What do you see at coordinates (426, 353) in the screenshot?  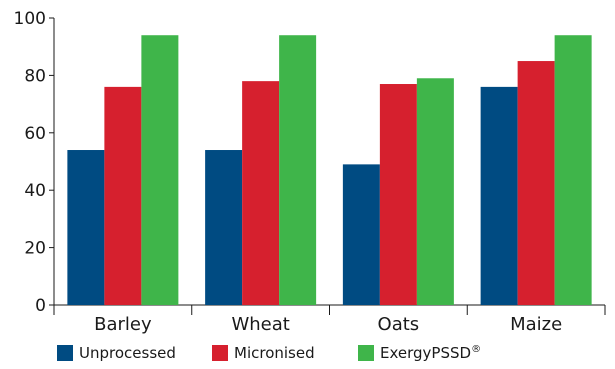 I see `legend-label-exergypssd: ExergyPSSD` at bounding box center [426, 353].